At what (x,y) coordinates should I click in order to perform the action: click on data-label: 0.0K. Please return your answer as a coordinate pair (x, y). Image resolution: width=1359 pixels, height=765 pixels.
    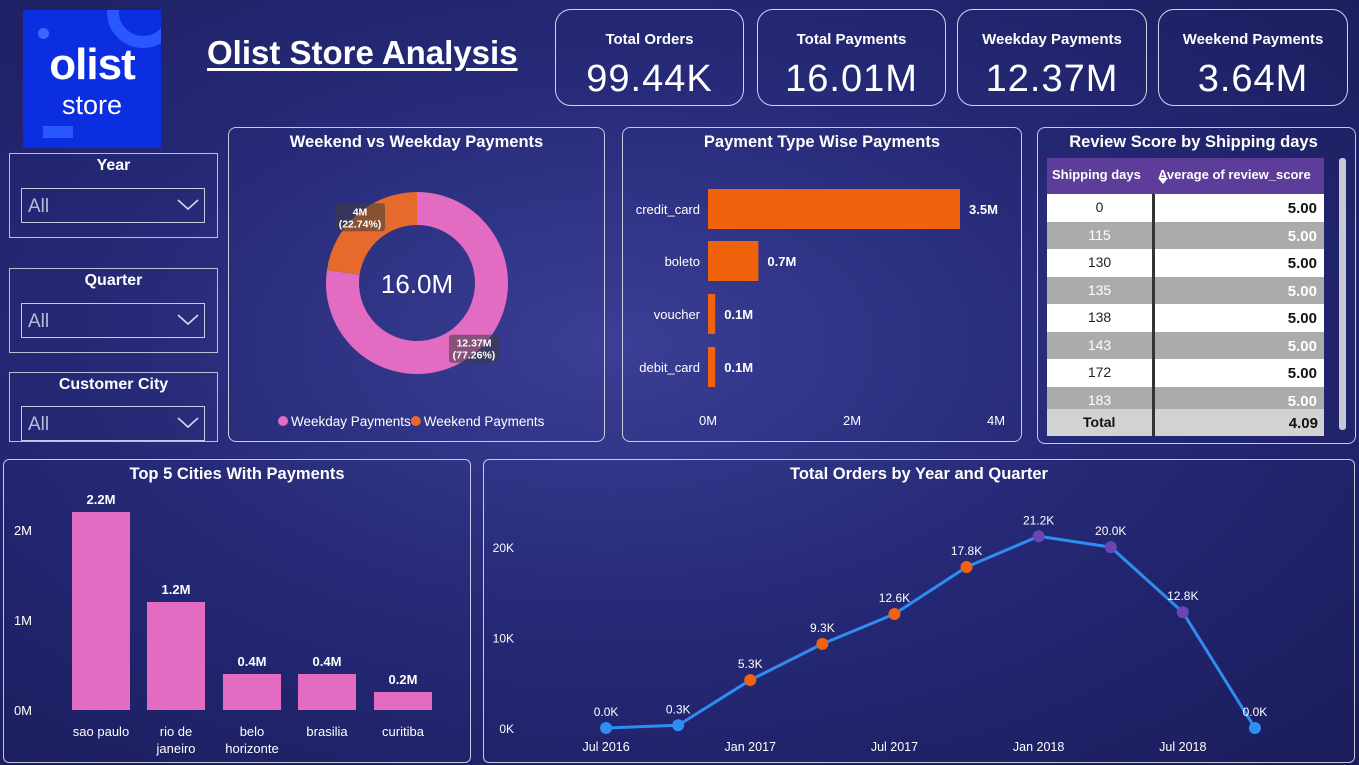
    Looking at the image, I should click on (1255, 712).